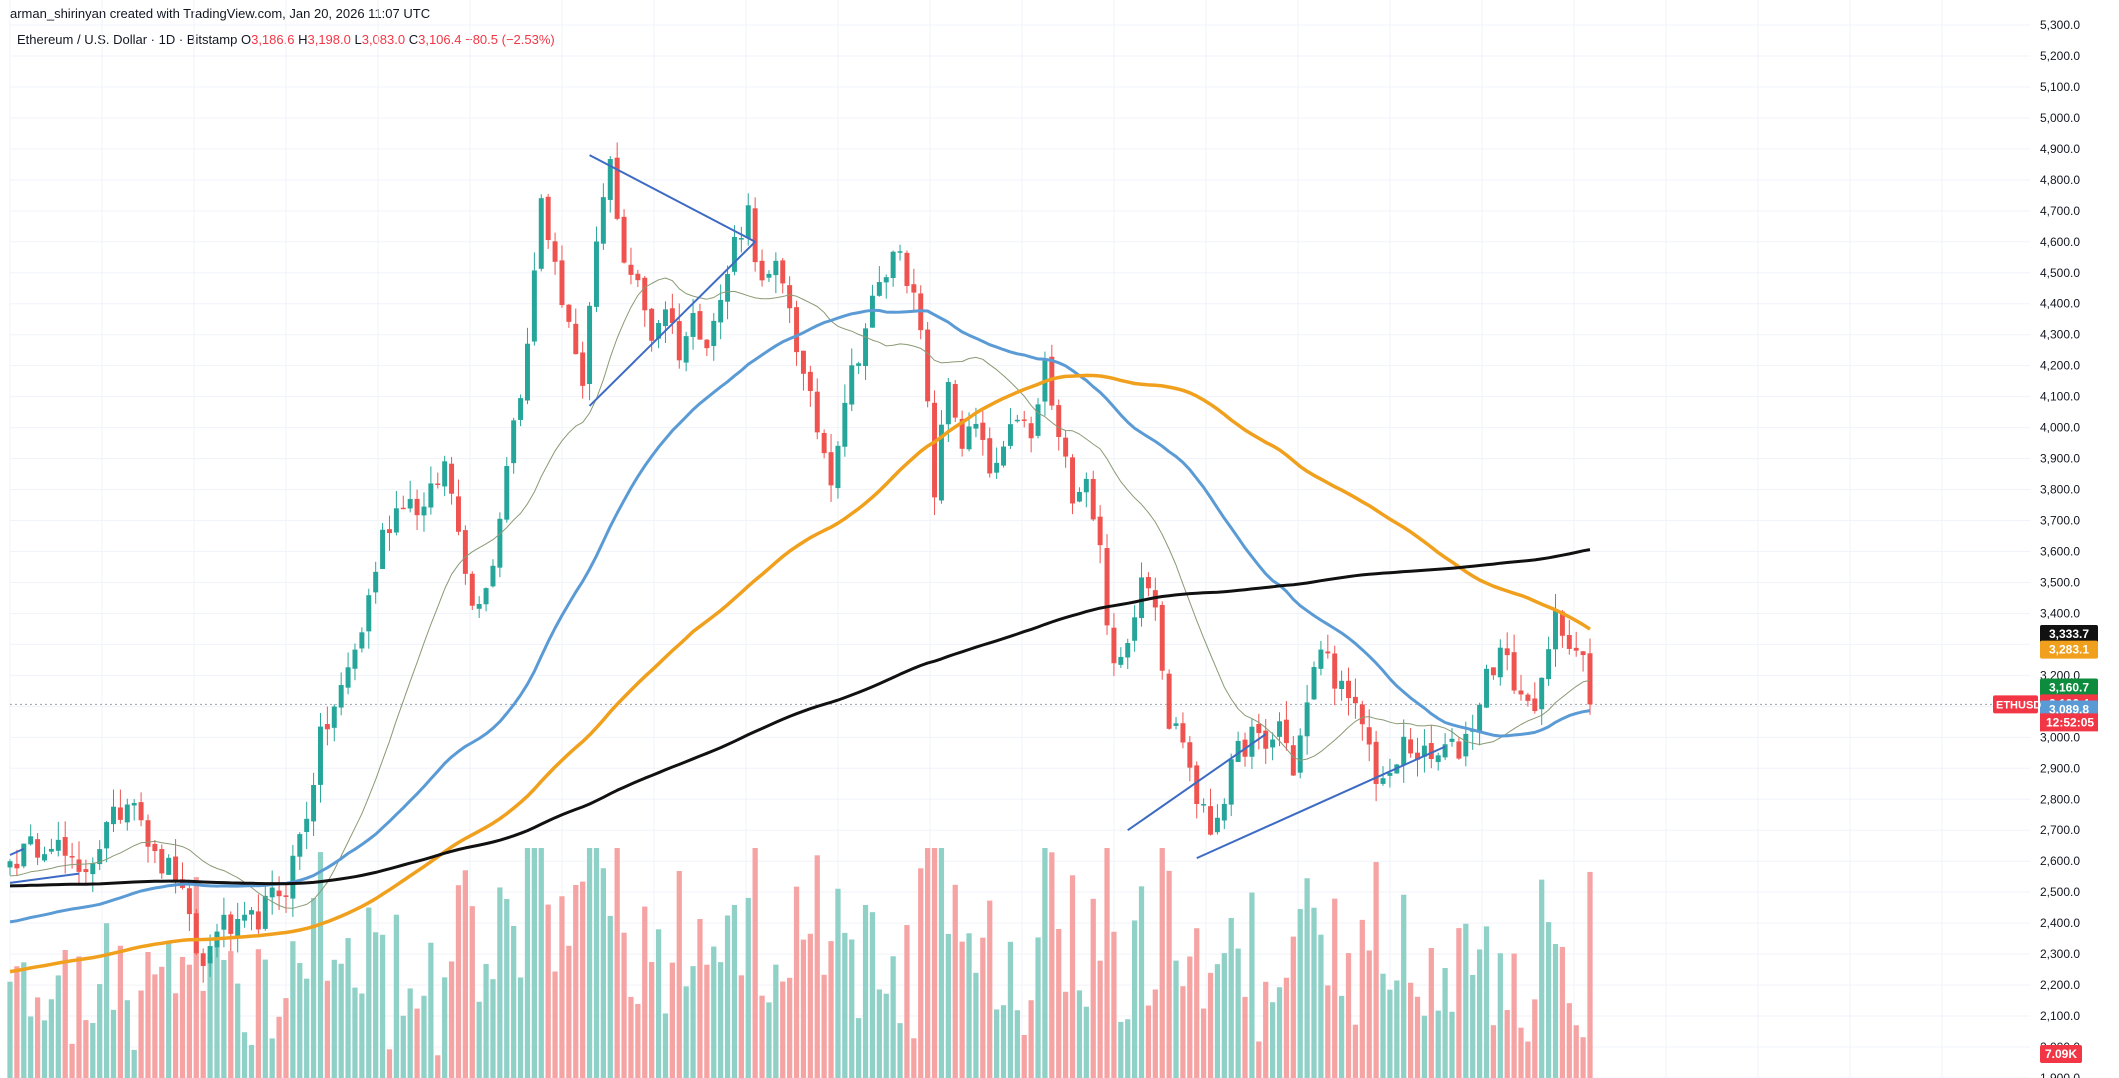 Image resolution: width=2119 pixels, height=1078 pixels. What do you see at coordinates (2060, 149) in the screenshot?
I see `price-axis-label: 4,900.0` at bounding box center [2060, 149].